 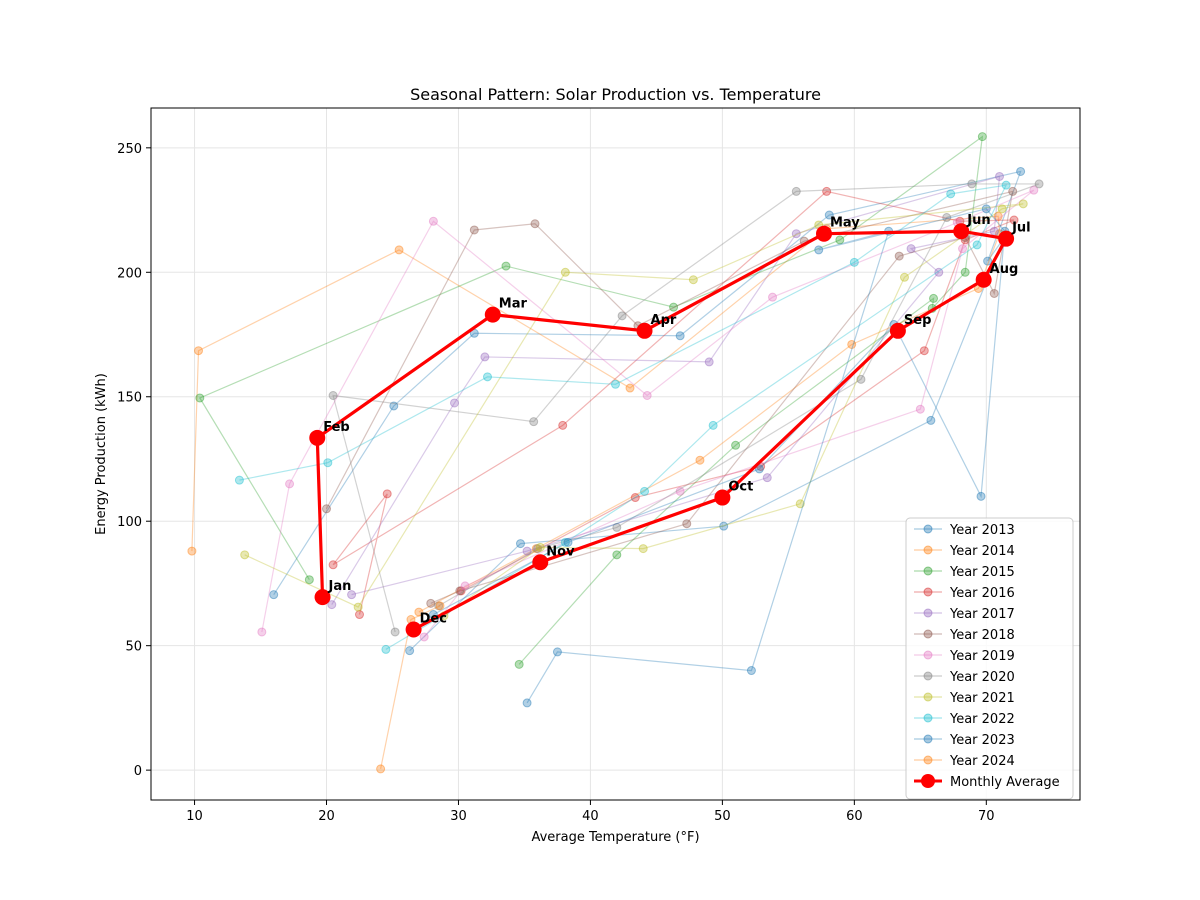 What do you see at coordinates (982, 593) in the screenshot?
I see `legend-label: Year 2016` at bounding box center [982, 593].